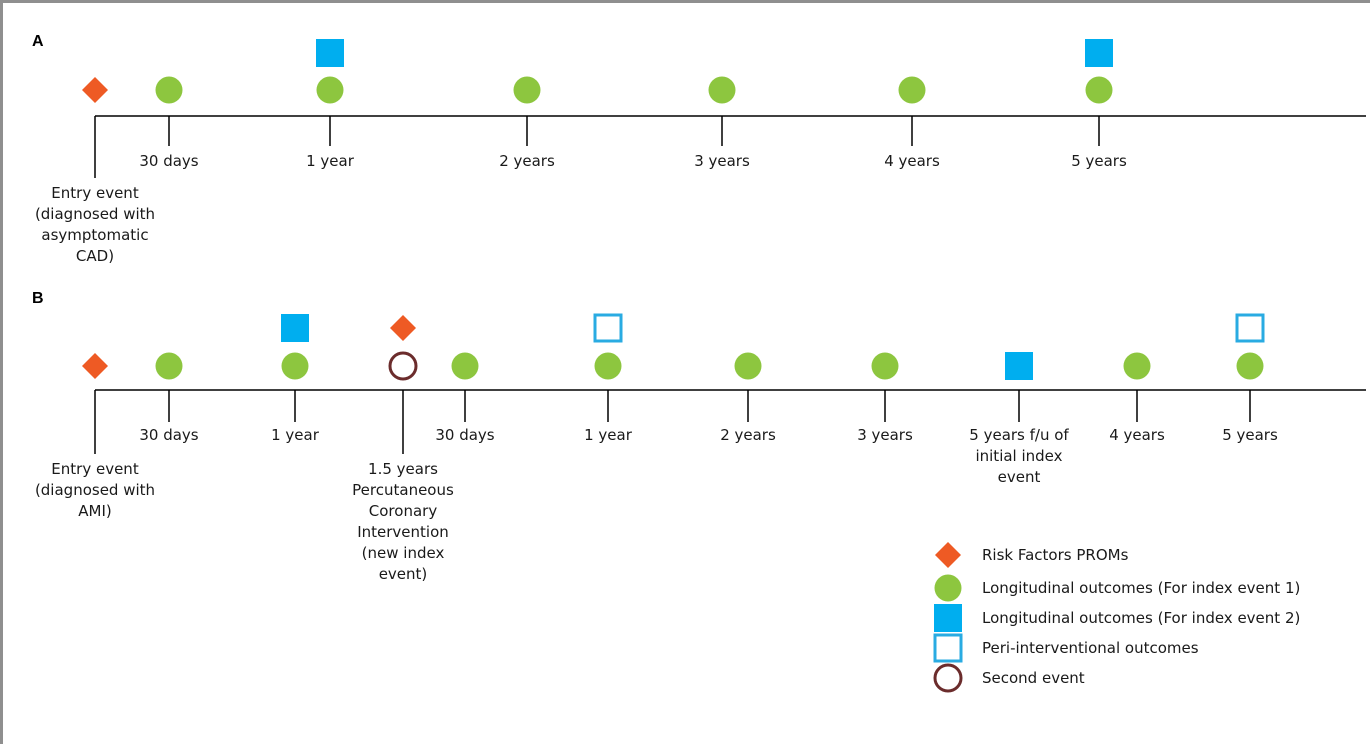 Image resolution: width=1370 pixels, height=744 pixels. Describe the element at coordinates (403, 532) in the screenshot. I see `panel-b-tick-label-line: Intervention` at that location.